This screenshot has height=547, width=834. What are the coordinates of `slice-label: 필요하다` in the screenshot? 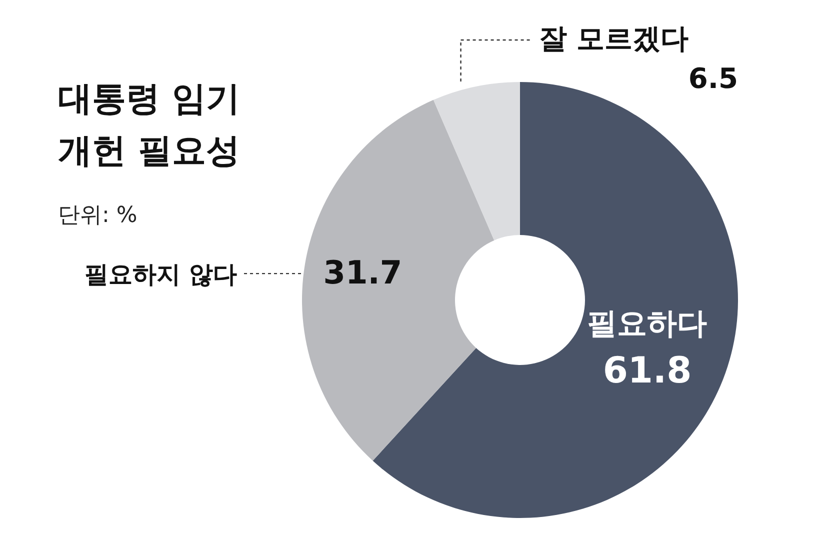 It's located at (647, 324).